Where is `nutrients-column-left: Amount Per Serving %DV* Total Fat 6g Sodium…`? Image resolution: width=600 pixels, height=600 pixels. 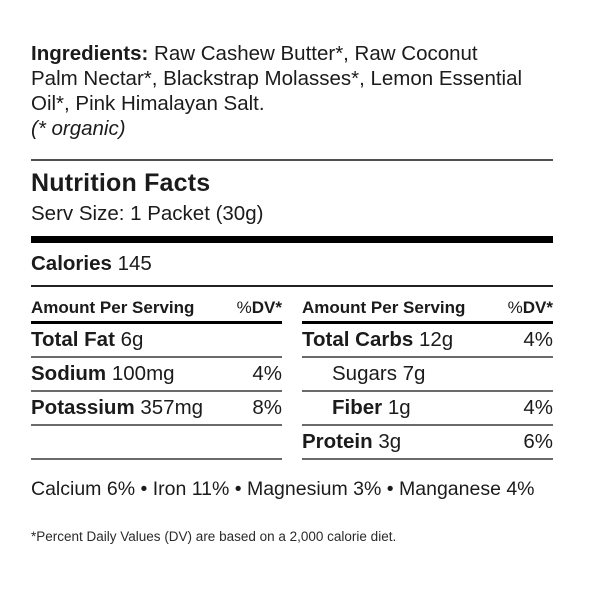 nutrients-column-left: Amount Per Serving %DV* Total Fat 6g Sodium… is located at coordinates (156, 373).